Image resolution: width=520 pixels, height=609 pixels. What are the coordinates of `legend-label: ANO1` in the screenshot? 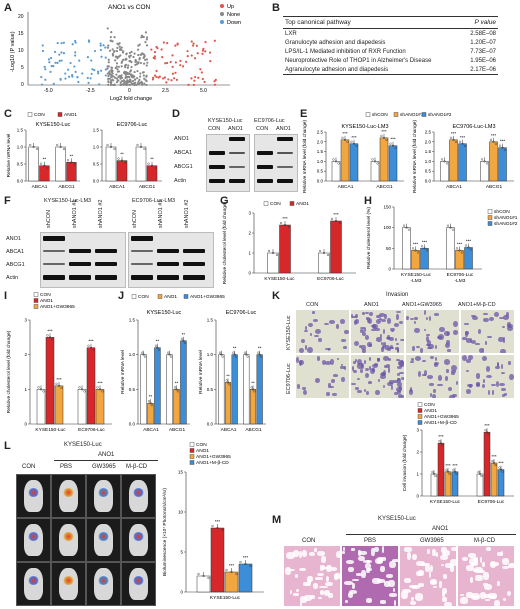 It's located at (70, 115).